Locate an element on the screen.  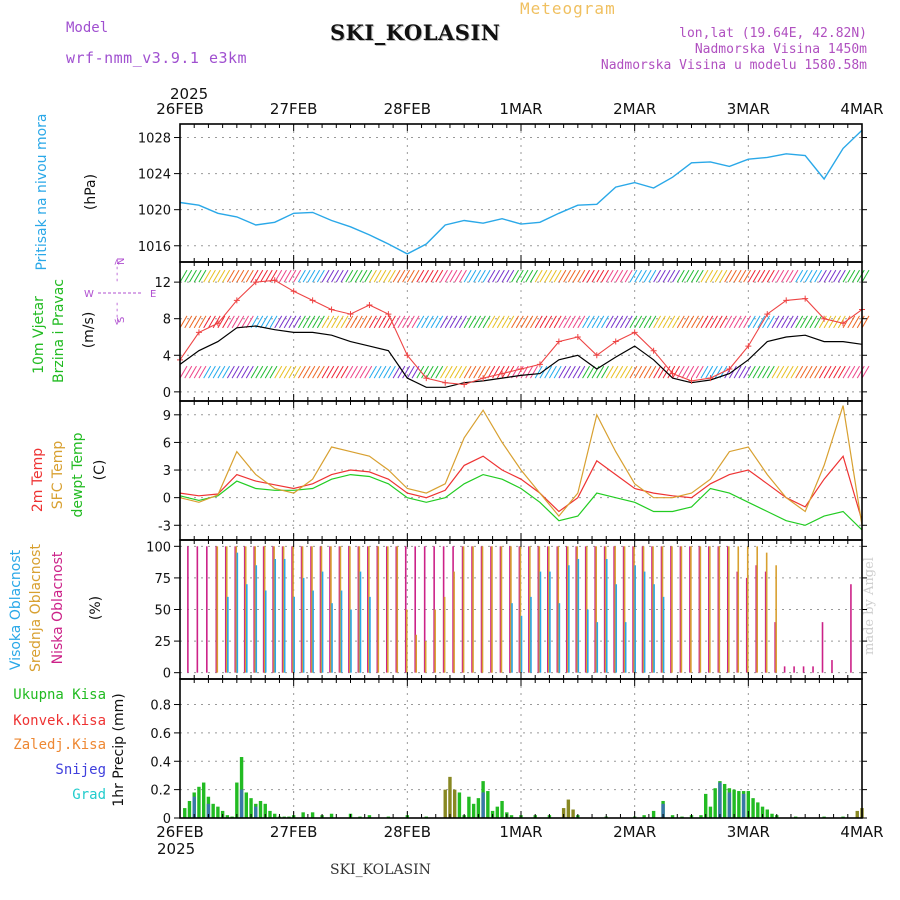
elevation-info: Nadmorska Visina 1450m is located at coordinates (780, 49).